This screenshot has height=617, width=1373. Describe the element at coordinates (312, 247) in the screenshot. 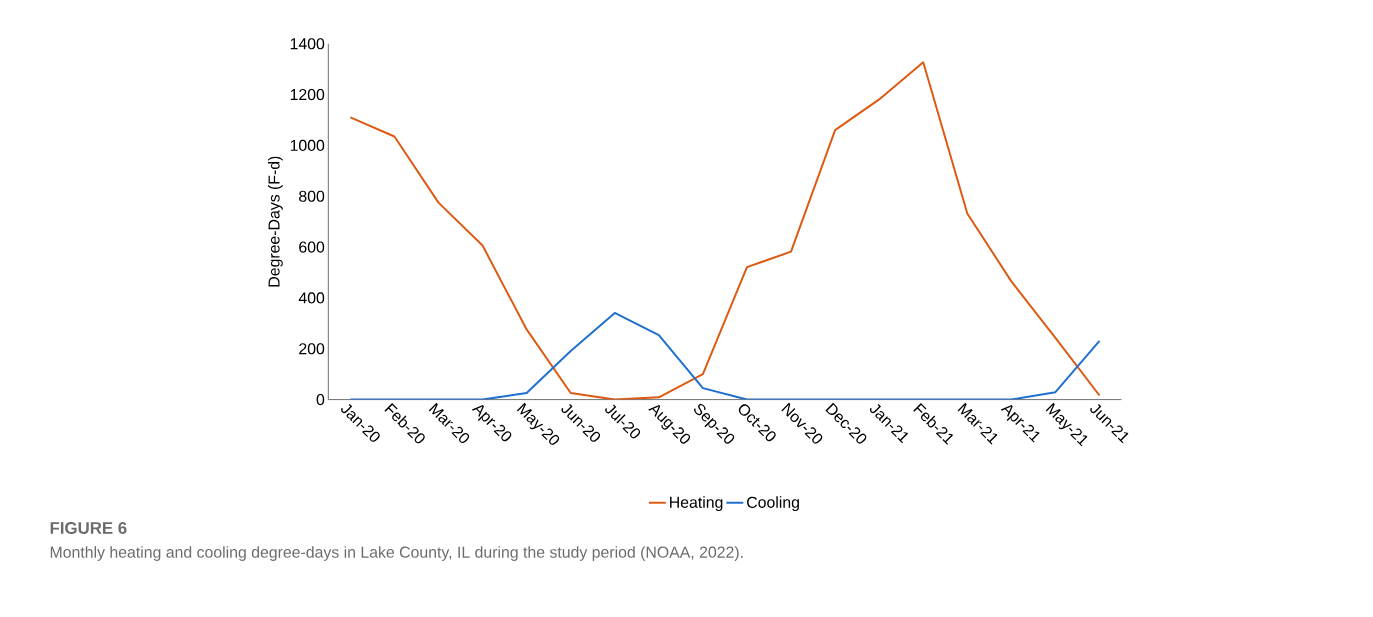

I see `y-tick-label: 600` at that location.